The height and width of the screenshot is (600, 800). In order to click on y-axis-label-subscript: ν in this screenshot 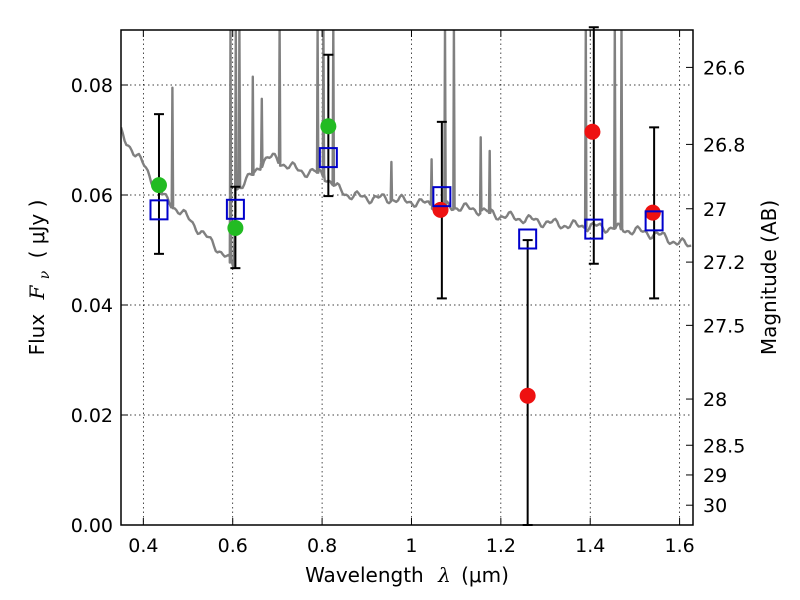, I will do `click(45, 274)`.